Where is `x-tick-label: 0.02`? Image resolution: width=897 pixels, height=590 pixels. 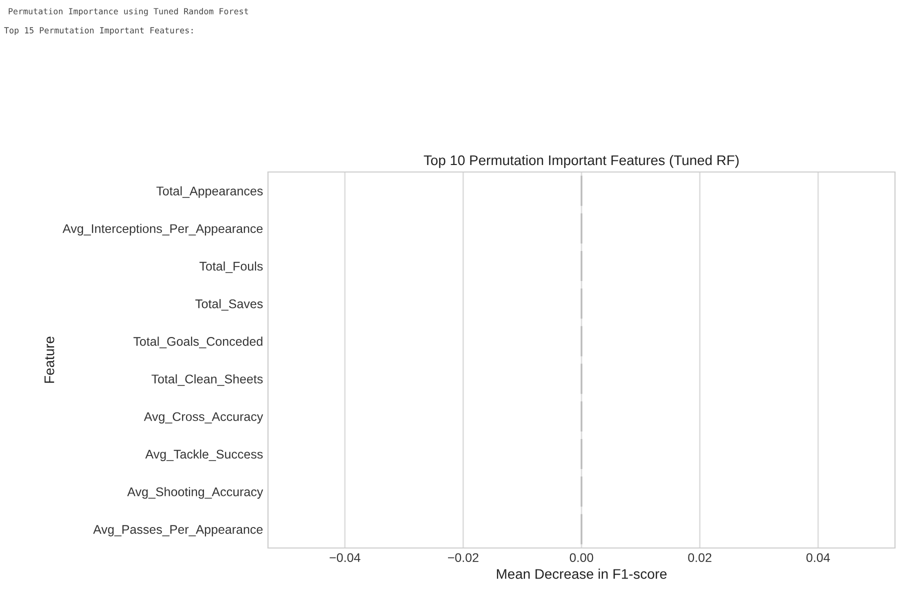
x-tick-label: 0.02 is located at coordinates (700, 557).